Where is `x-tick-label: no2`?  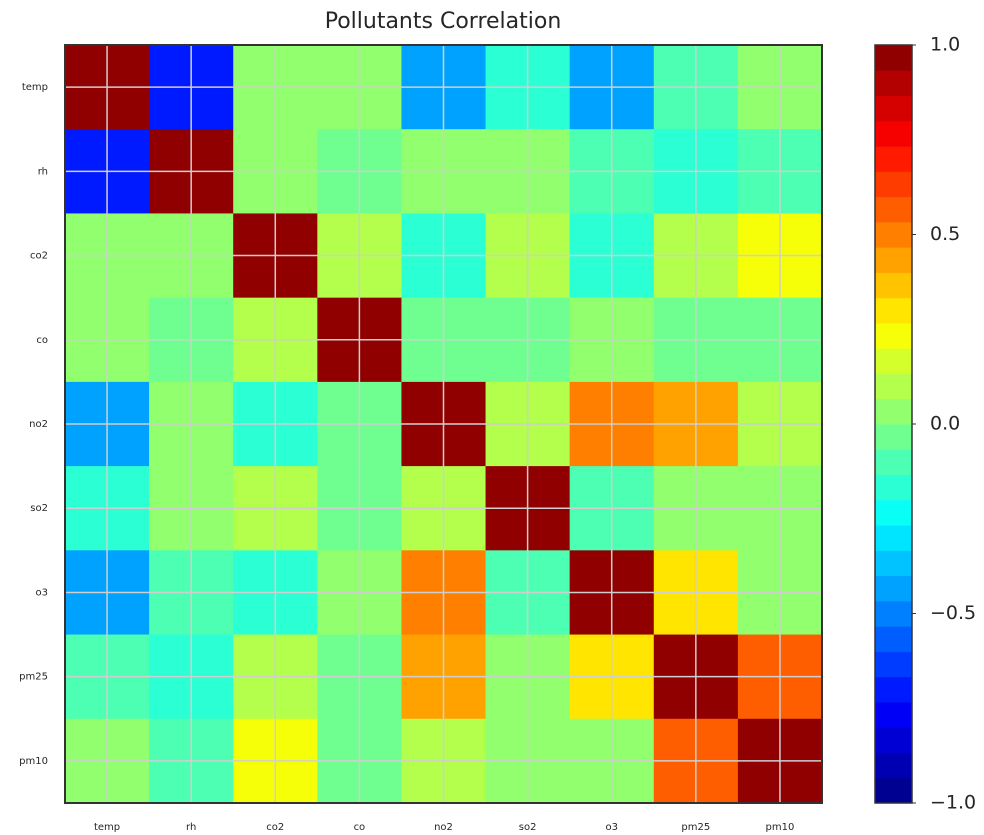
x-tick-label: no2 is located at coordinates (443, 827).